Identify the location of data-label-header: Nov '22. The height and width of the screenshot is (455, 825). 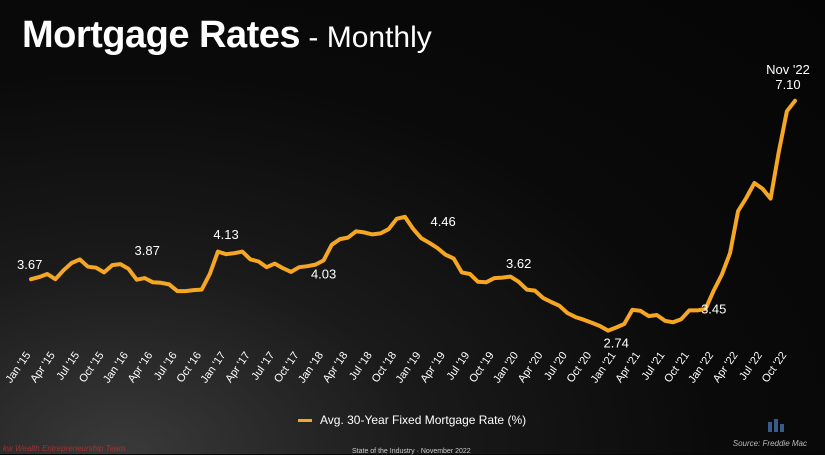
(788, 69).